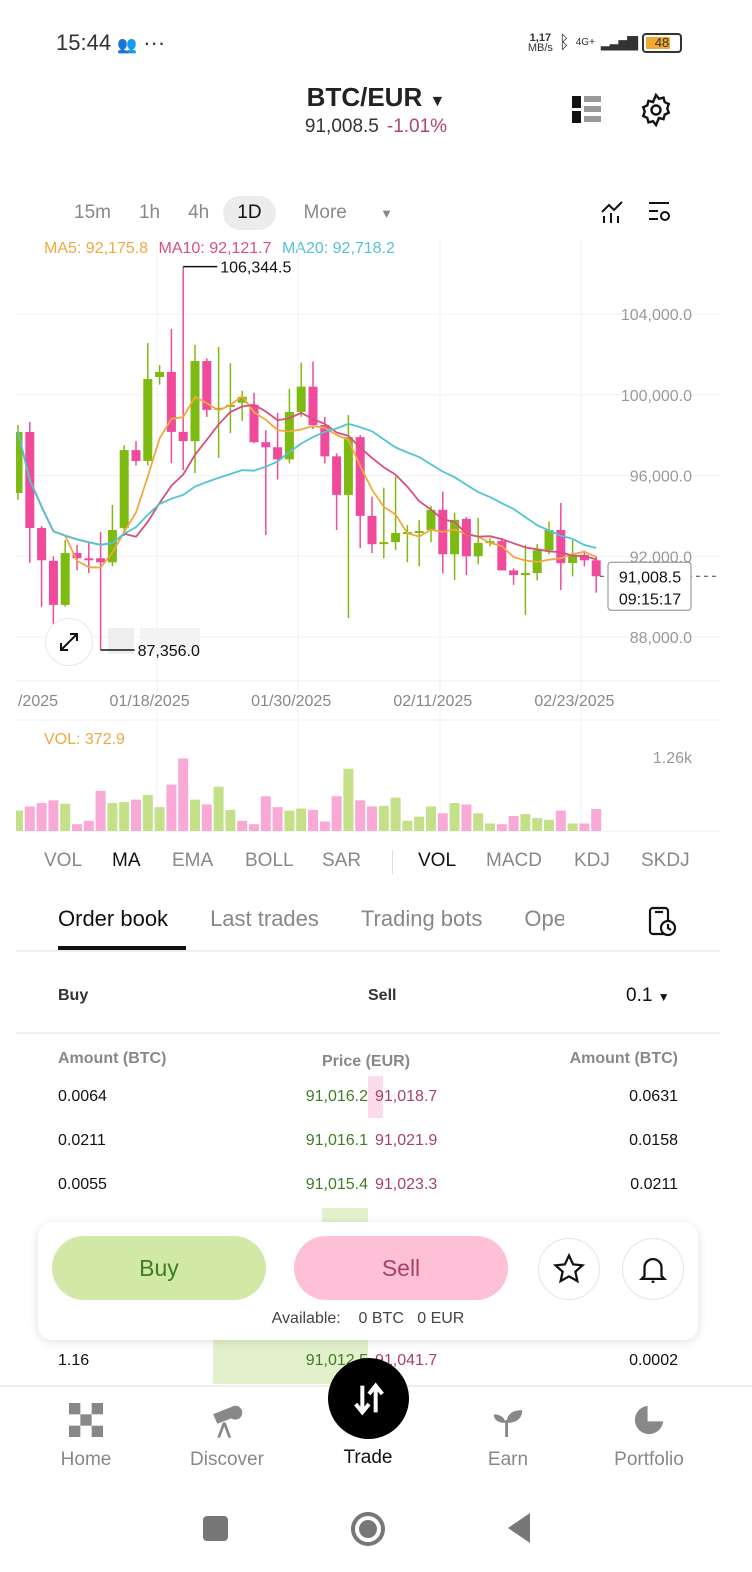  What do you see at coordinates (368, 1191) in the screenshot?
I see `orderbook-row: 0.0055 91,015.4 91,023.3 0.0211` at bounding box center [368, 1191].